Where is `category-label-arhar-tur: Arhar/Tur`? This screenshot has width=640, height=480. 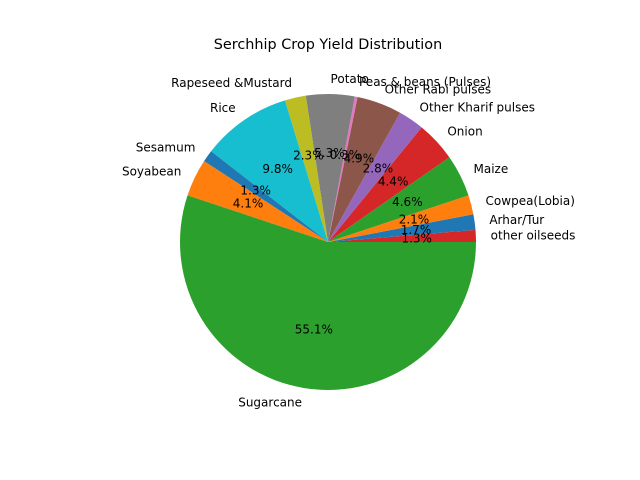 category-label-arhar-tur: Arhar/Tur is located at coordinates (516, 220).